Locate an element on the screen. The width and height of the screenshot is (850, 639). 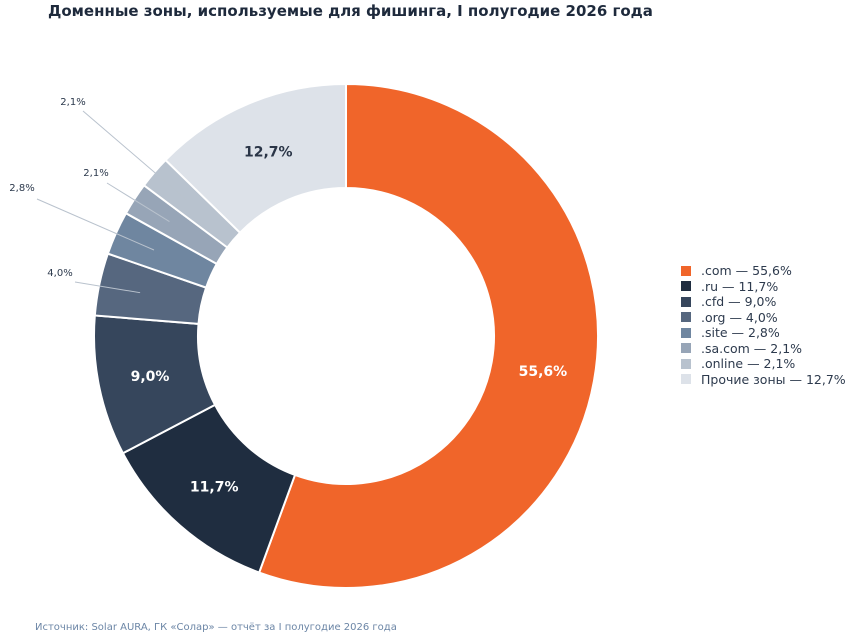
legend-label: .site — 2,8% is located at coordinates (740, 333).